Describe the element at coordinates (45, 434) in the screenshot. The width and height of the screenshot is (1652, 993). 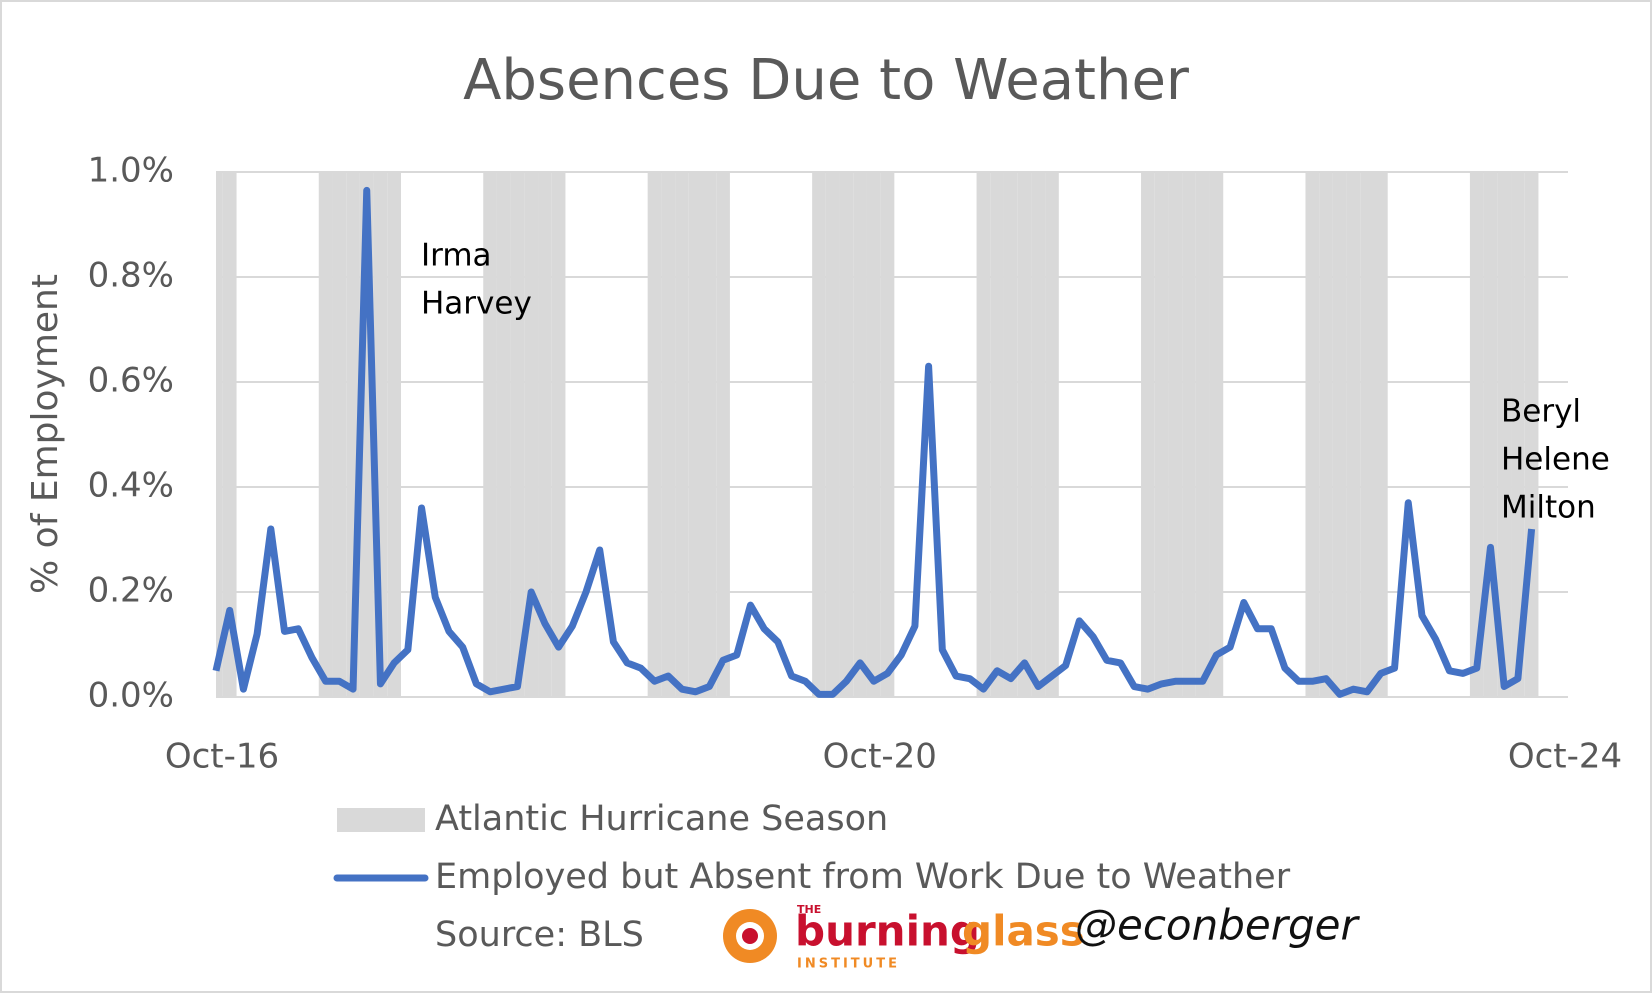
I see `y-axis-title: % of Employment` at that location.